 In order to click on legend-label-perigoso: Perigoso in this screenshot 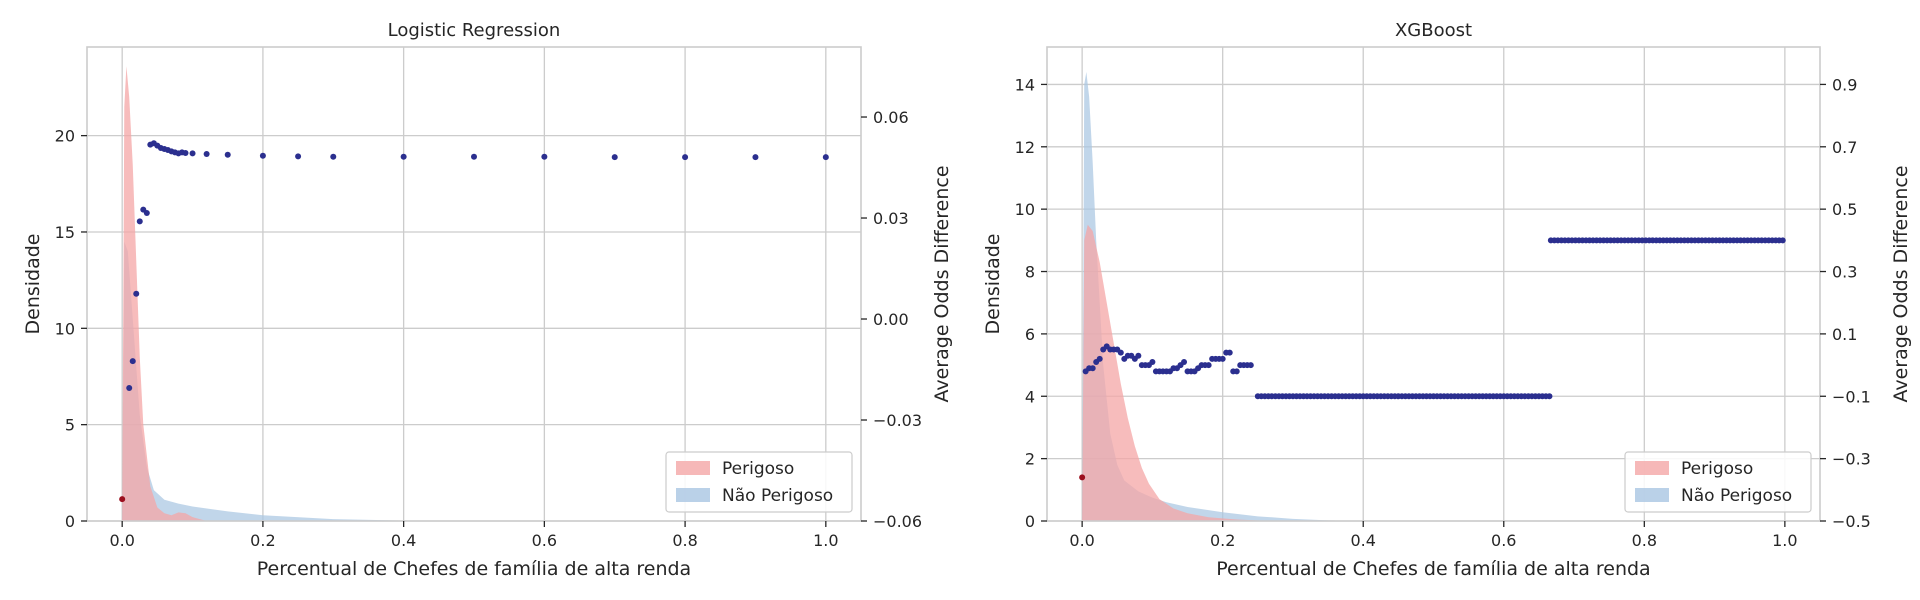, I will do `click(1717, 469)`.